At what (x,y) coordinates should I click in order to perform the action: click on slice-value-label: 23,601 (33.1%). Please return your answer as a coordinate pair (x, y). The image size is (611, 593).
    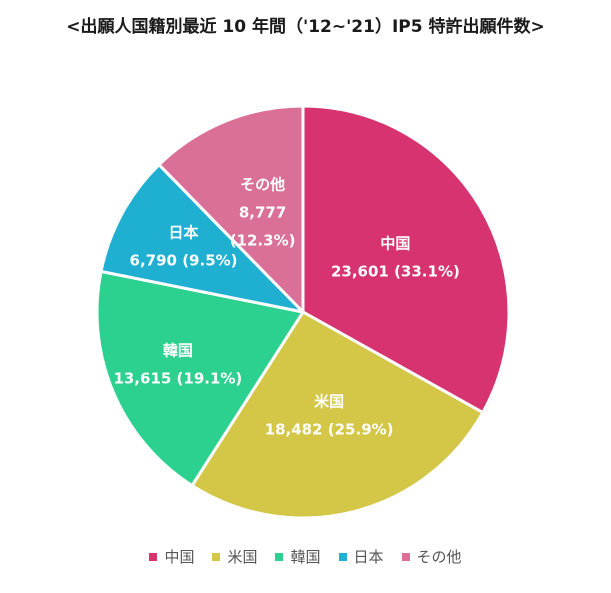
    Looking at the image, I should click on (395, 271).